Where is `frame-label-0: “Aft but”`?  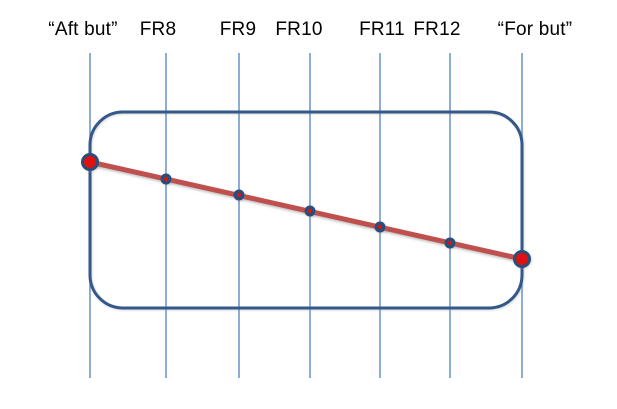 frame-label-0: “Aft but” is located at coordinates (82, 29).